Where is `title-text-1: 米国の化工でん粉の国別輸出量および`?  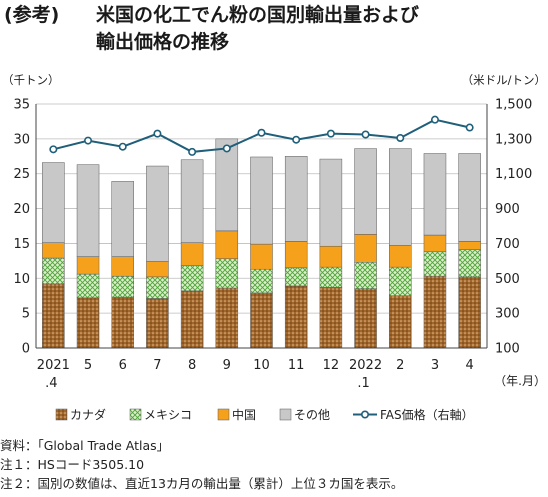 title-text-1: 米国の化工でん粉の国別輸出量および is located at coordinates (258, 15).